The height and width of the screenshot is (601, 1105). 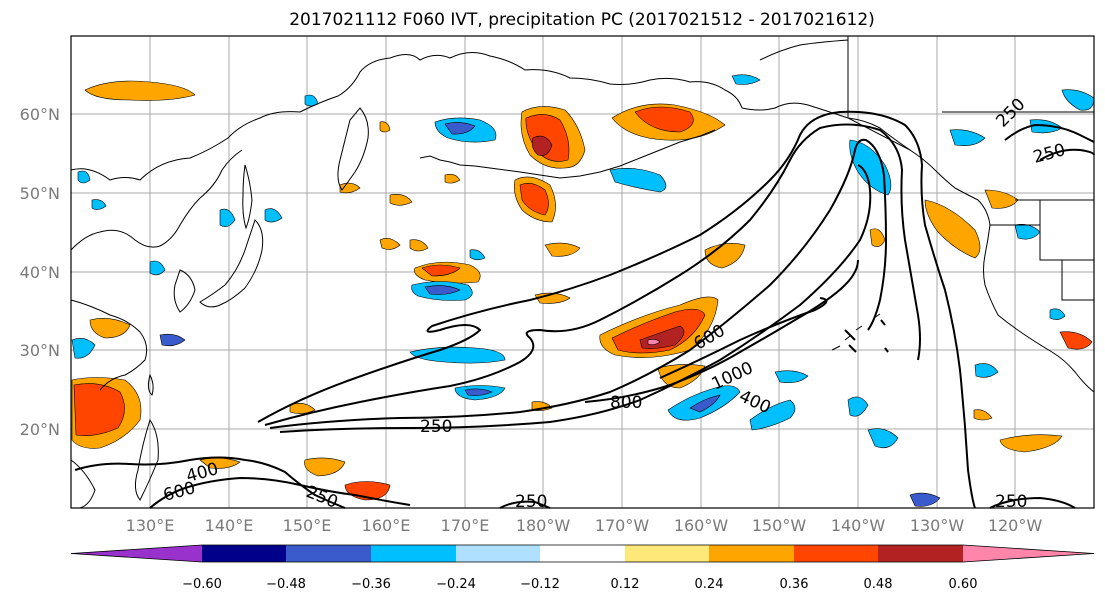 I want to click on lat-label: 50°N, so click(x=40, y=193).